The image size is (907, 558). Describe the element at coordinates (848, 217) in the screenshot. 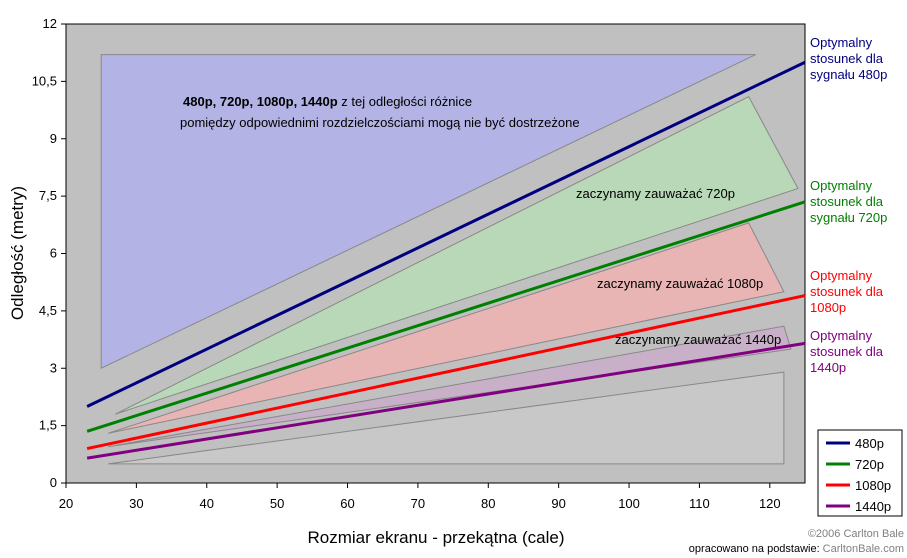

I see `side-label-line: sygnału 720p` at that location.